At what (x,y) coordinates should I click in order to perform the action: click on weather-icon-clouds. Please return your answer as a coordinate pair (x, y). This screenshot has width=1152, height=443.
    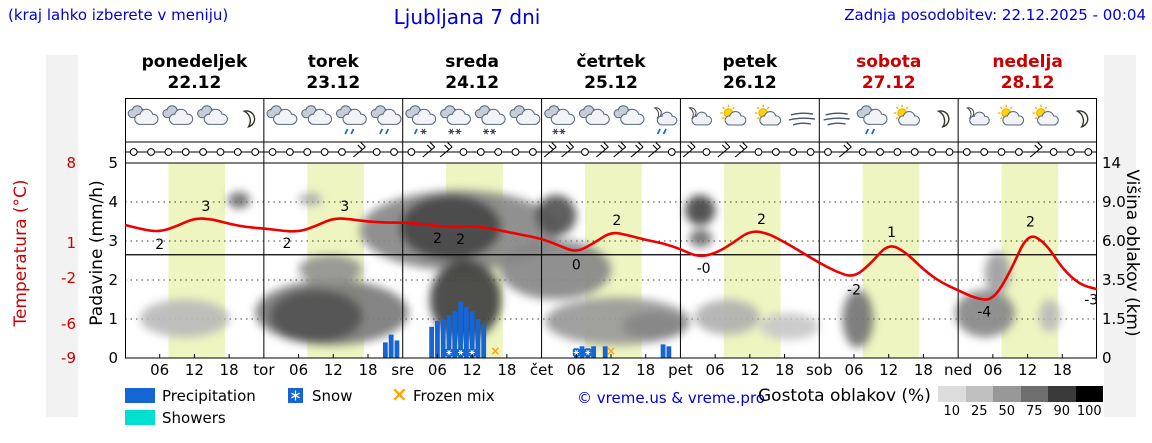
    Looking at the image, I should click on (525, 115).